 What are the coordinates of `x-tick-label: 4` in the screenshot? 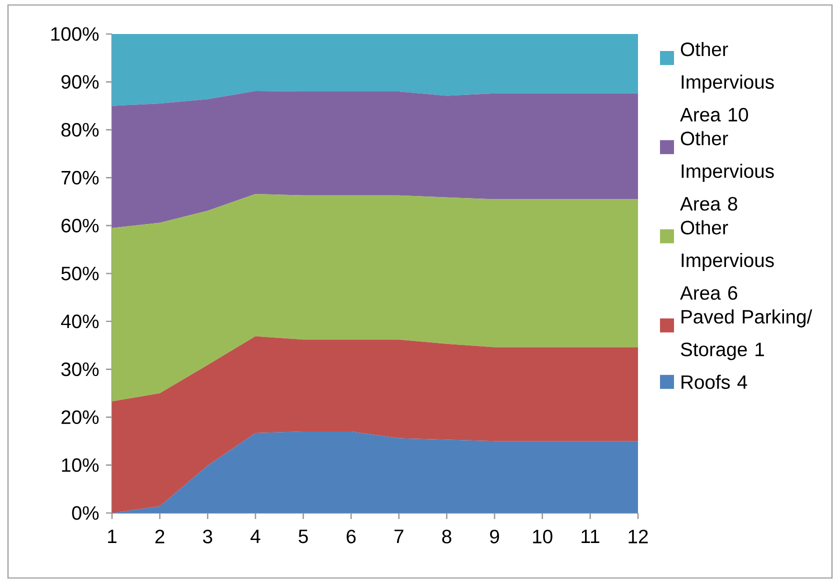 It's located at (255, 537).